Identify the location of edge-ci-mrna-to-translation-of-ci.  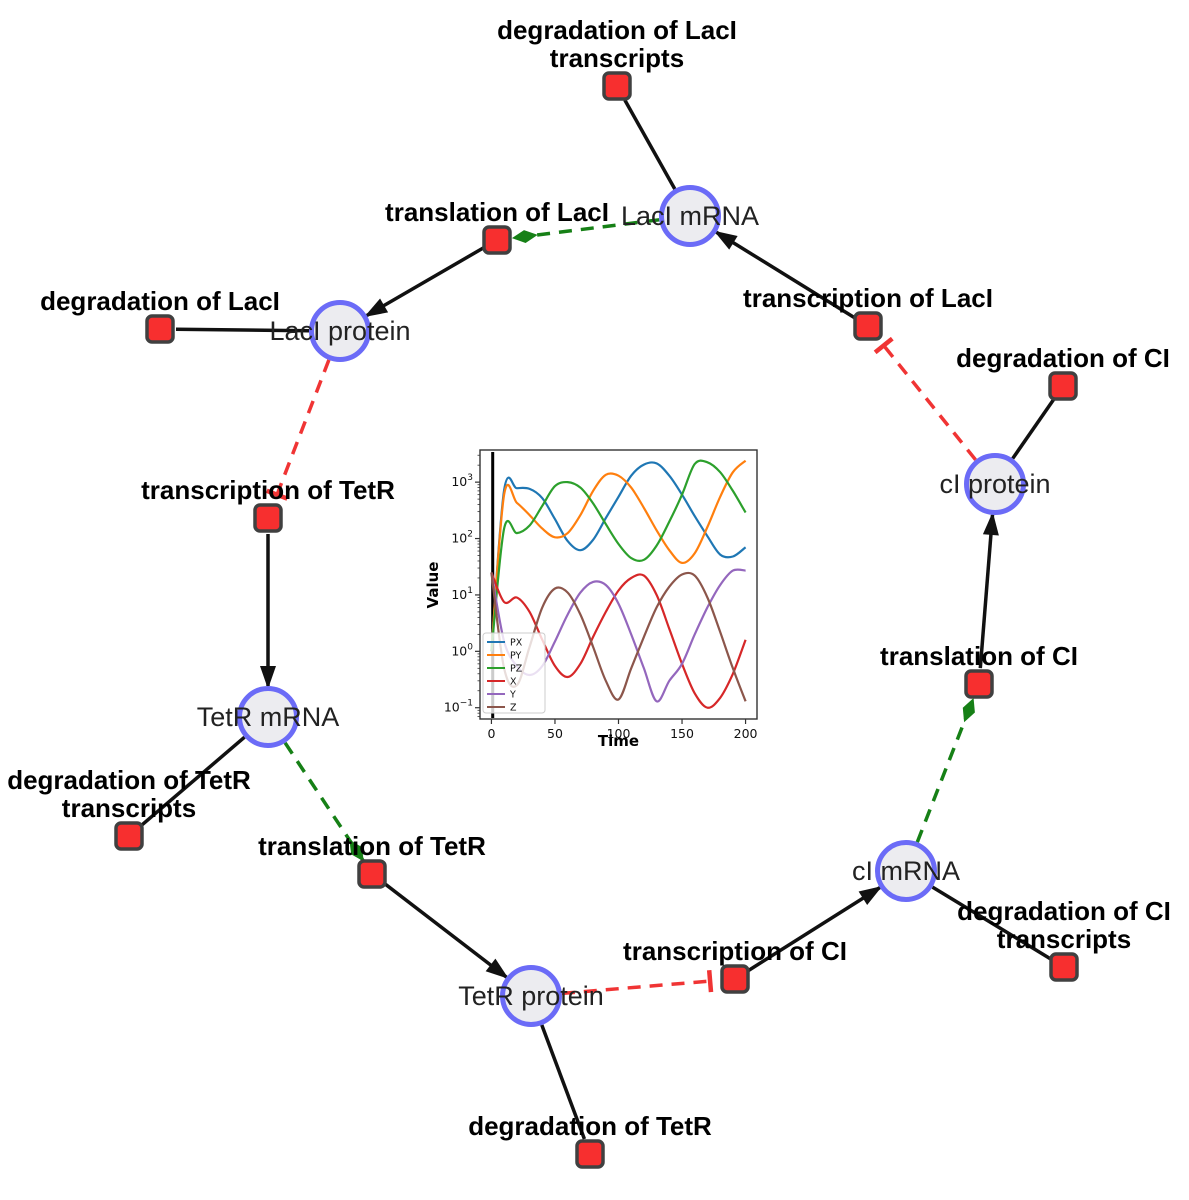
(945, 770).